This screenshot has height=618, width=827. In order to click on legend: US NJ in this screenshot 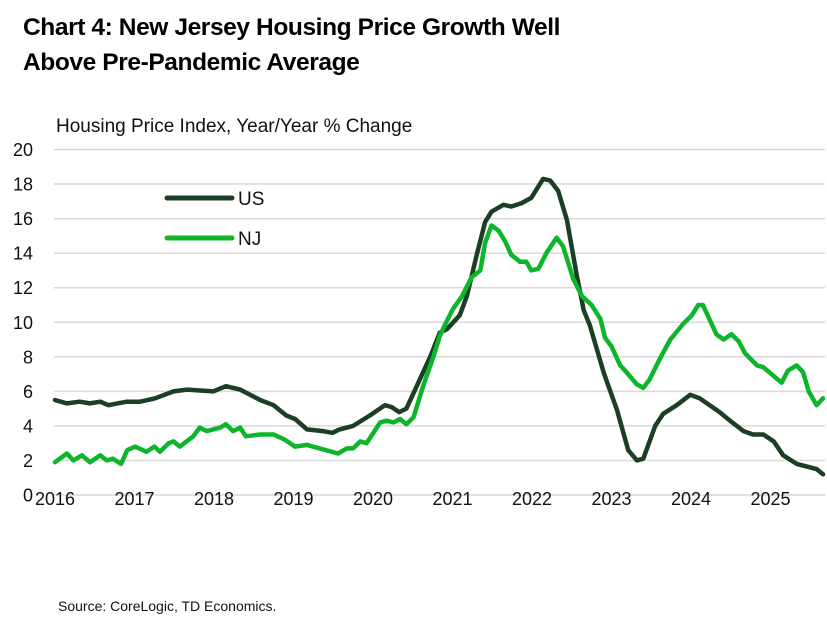, I will do `click(214, 219)`.